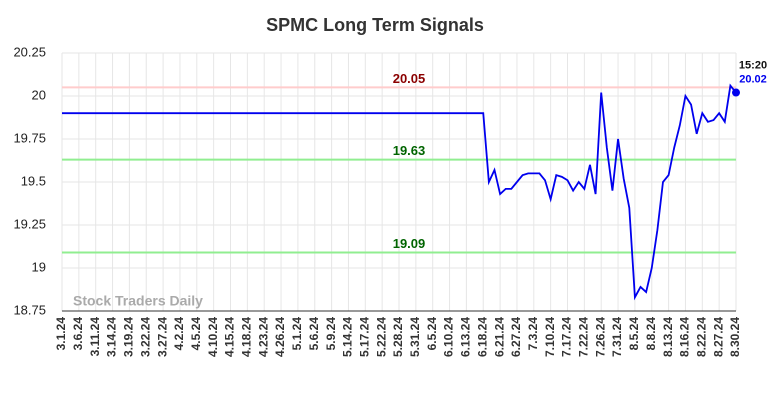 This screenshot has height=398, width=784. I want to click on signal-label: 19.09, so click(409, 243).